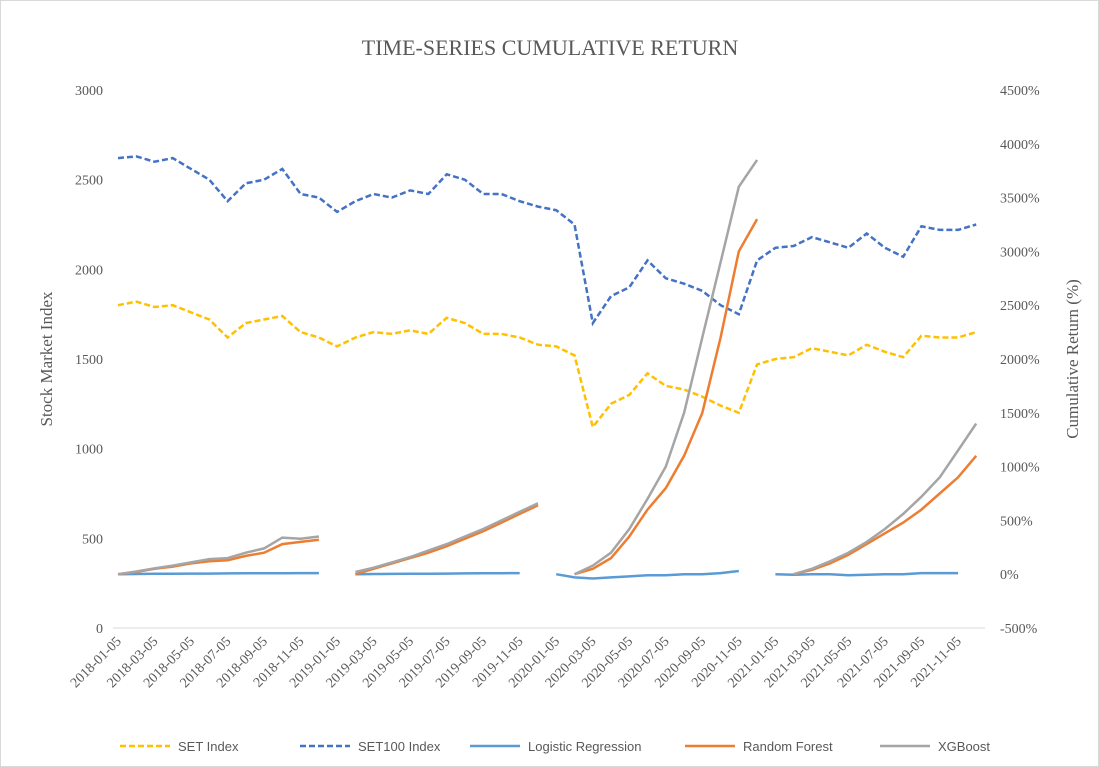 This screenshot has width=1099, height=767. Describe the element at coordinates (99, 629) in the screenshot. I see `y-tick-label: 0` at that location.